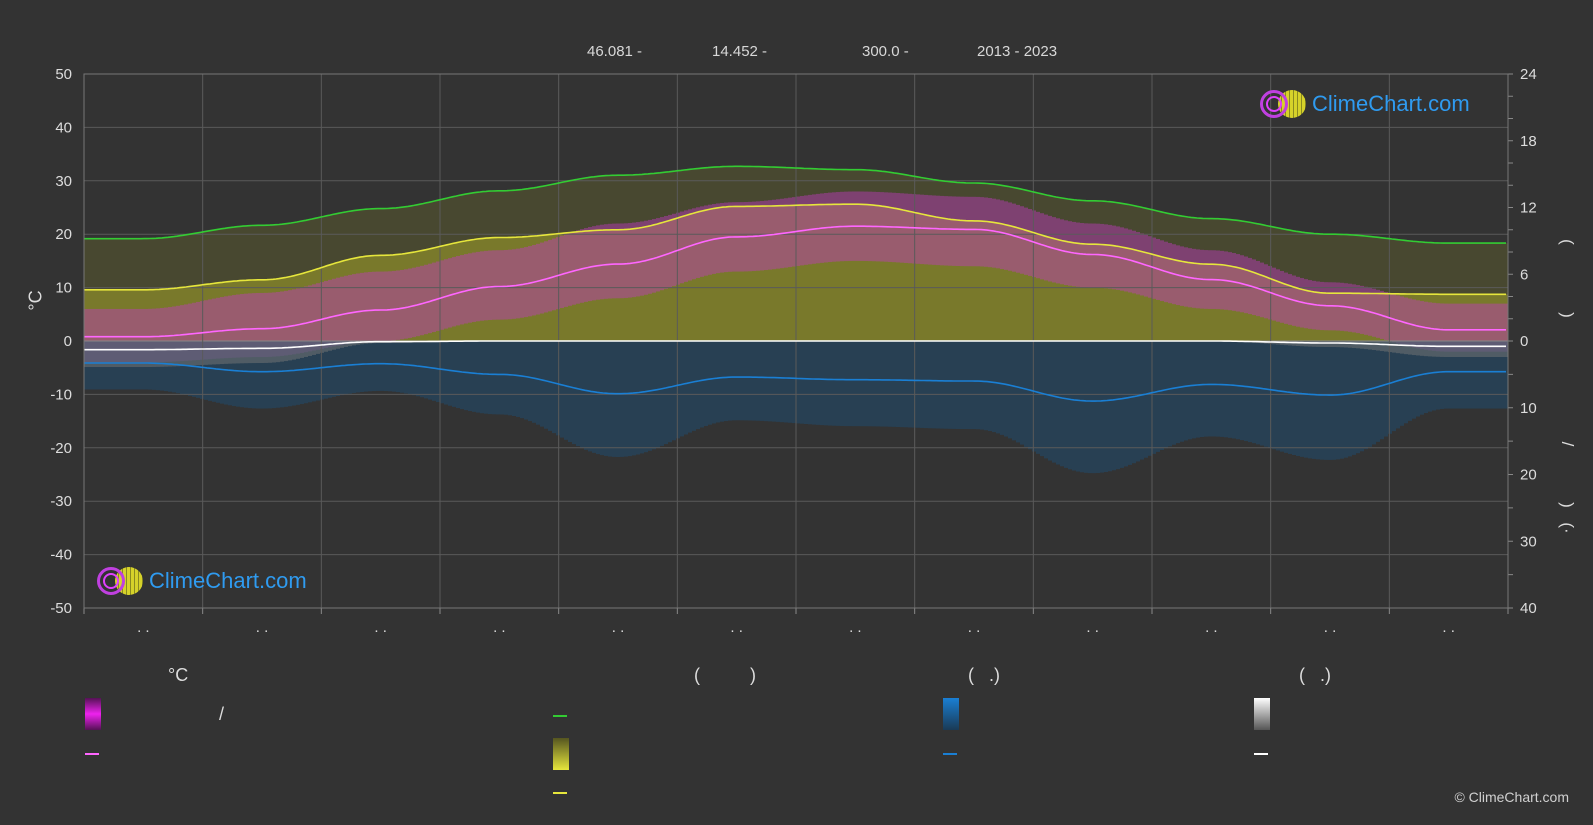 The width and height of the screenshot is (1593, 825). What do you see at coordinates (222, 714) in the screenshot?
I see `legend-temp-slash: /` at bounding box center [222, 714].